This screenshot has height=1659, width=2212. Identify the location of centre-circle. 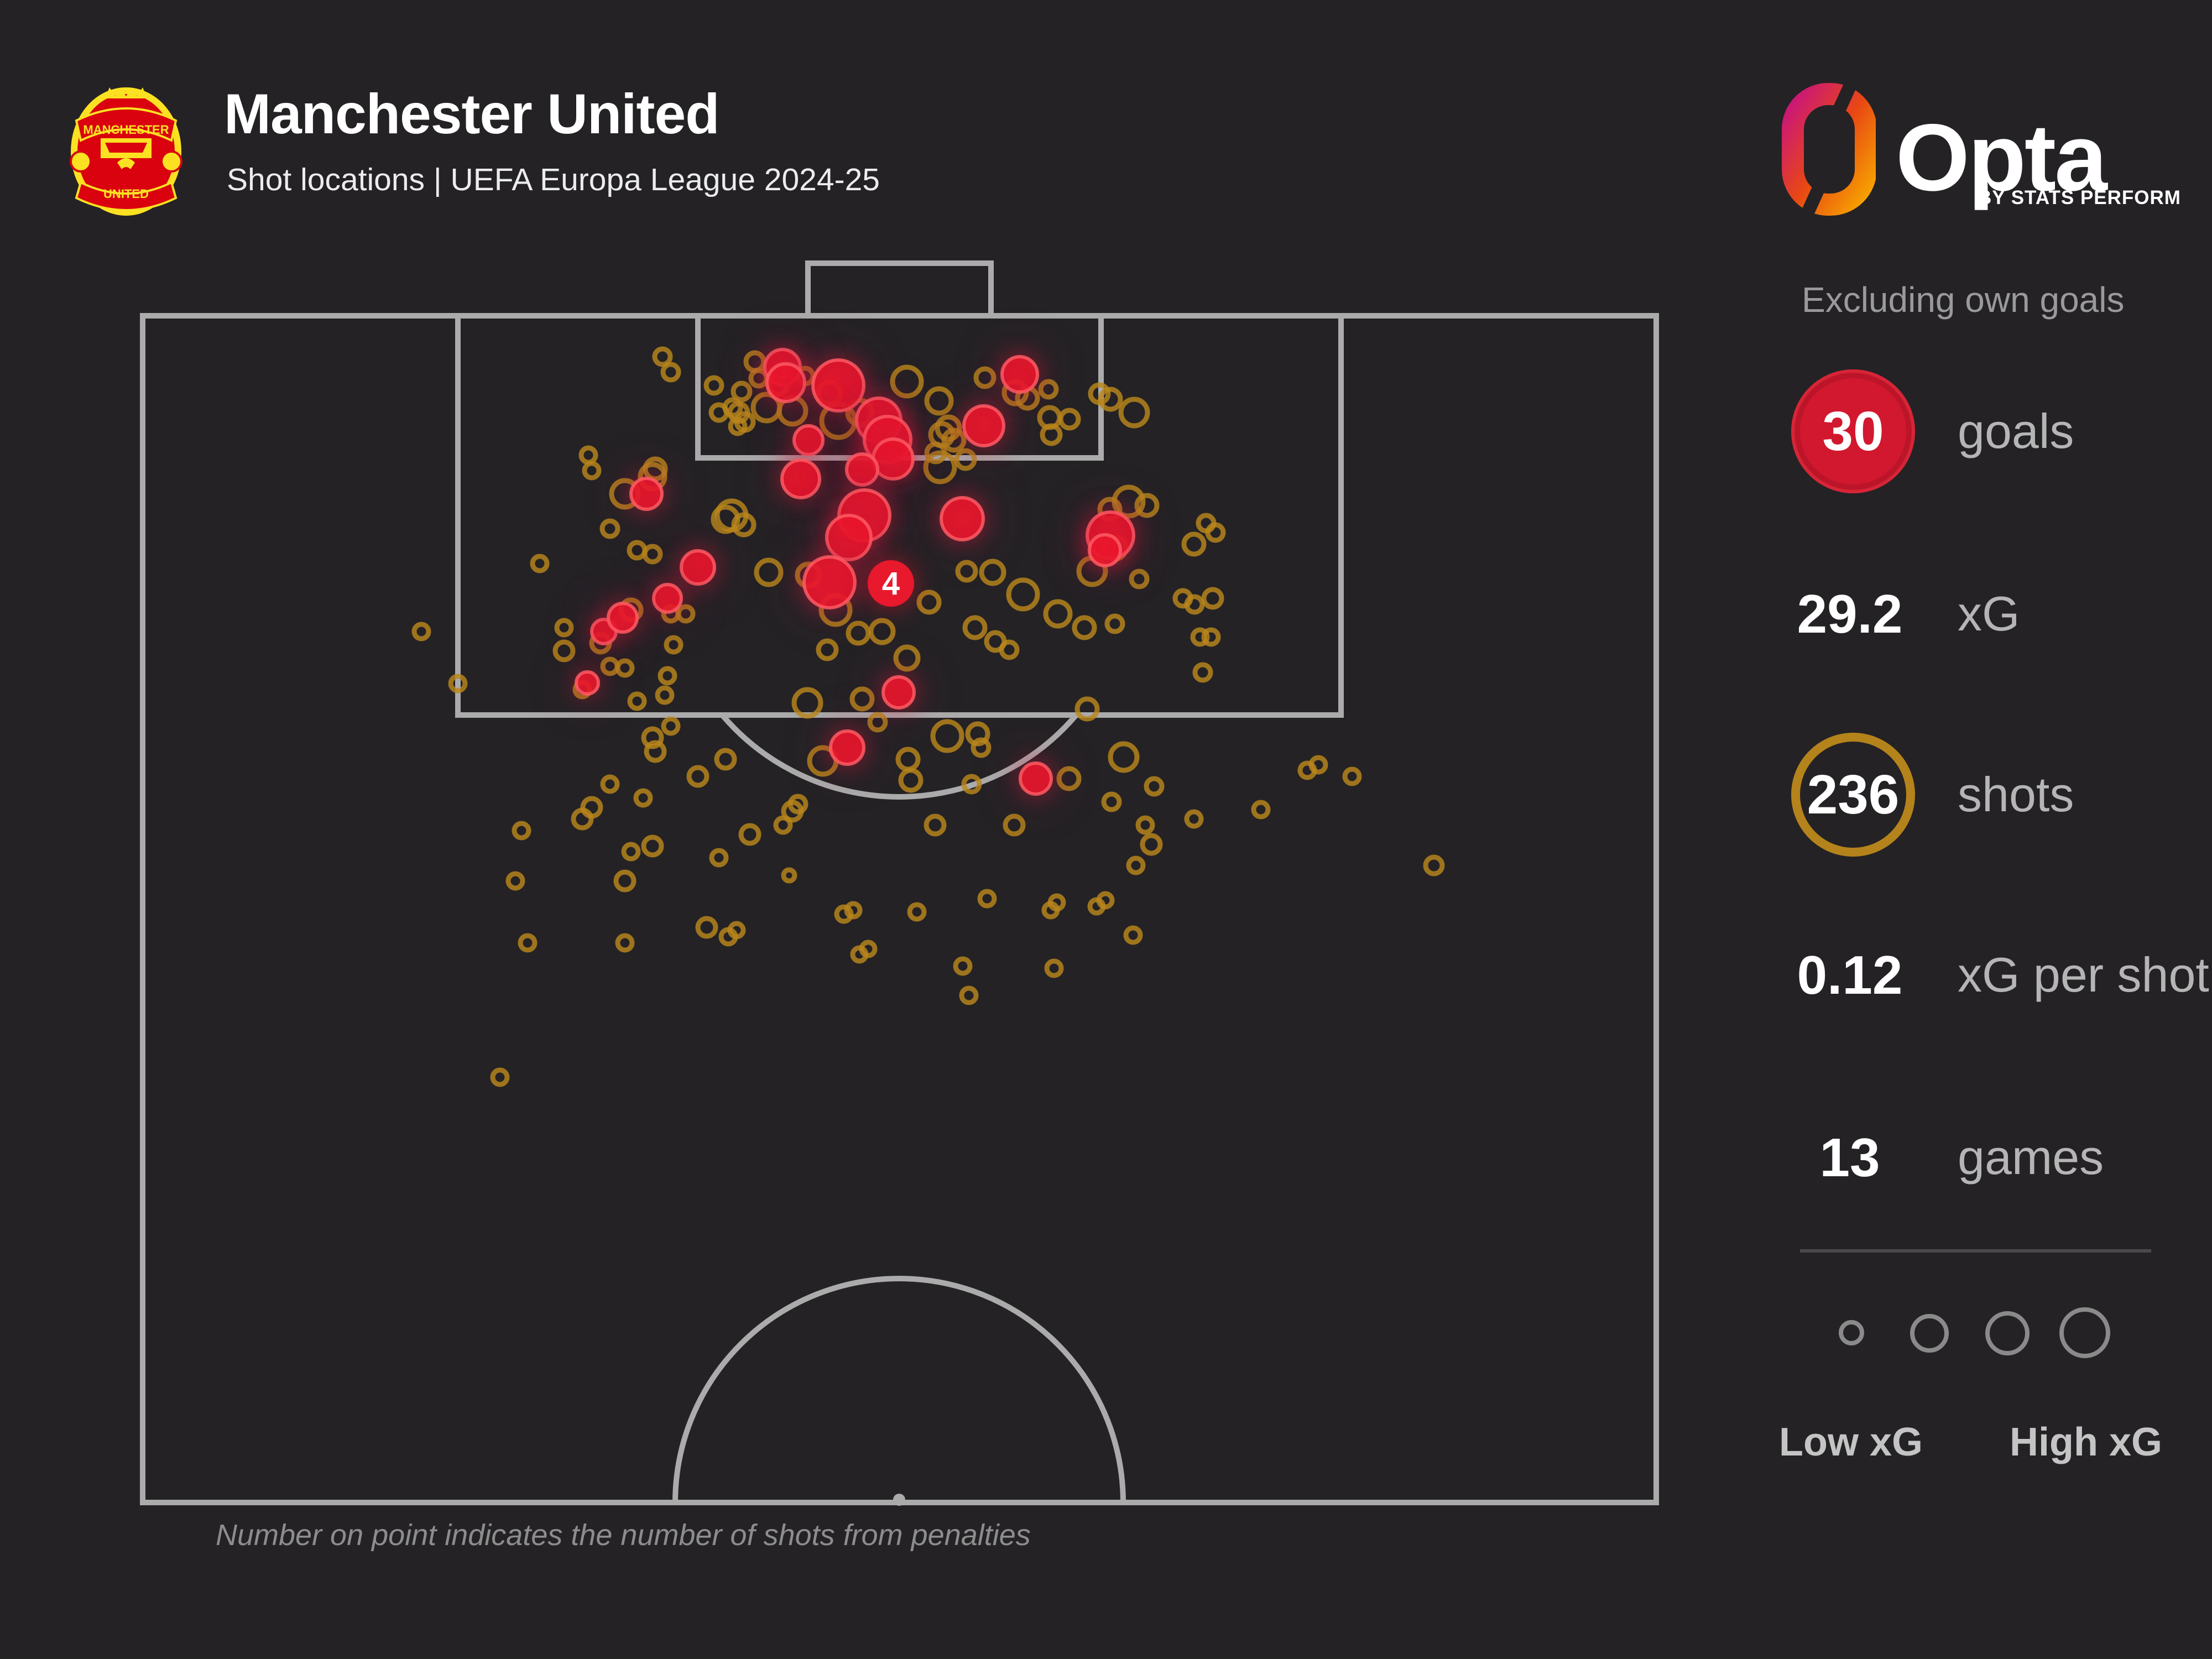
(899, 1390).